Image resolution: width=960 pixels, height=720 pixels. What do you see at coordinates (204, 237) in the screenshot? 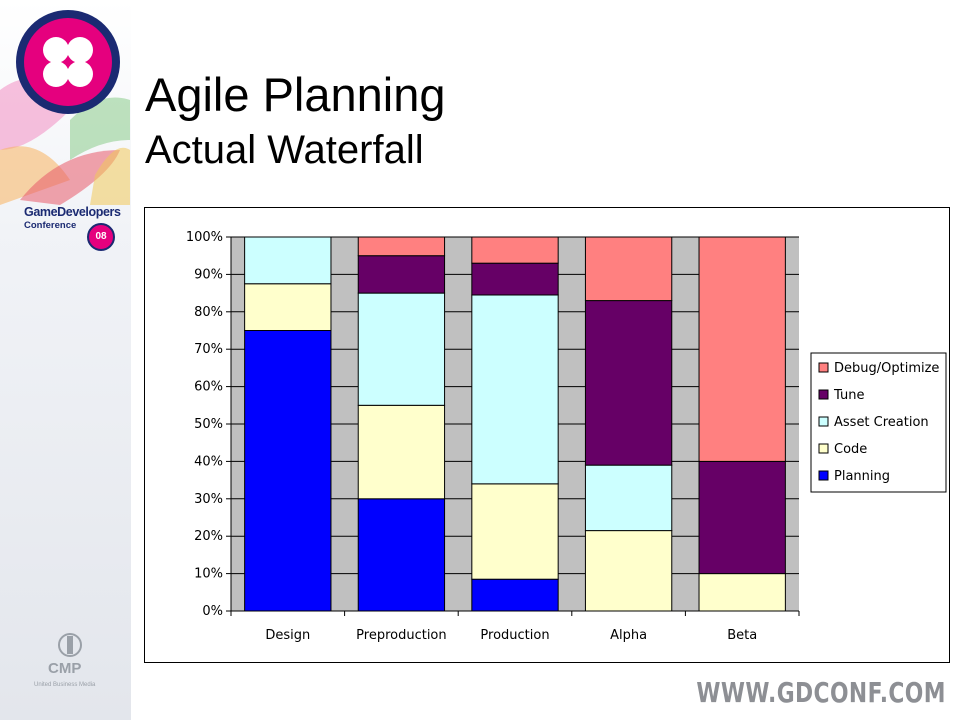
I see `y-tick-label: 100%` at bounding box center [204, 237].